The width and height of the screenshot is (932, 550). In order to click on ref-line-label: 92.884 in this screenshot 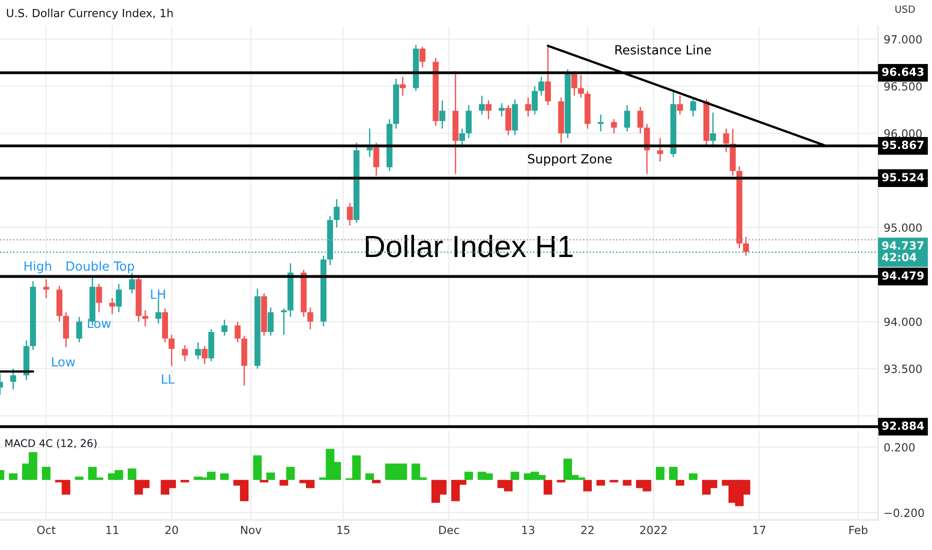, I will do `click(903, 426)`.